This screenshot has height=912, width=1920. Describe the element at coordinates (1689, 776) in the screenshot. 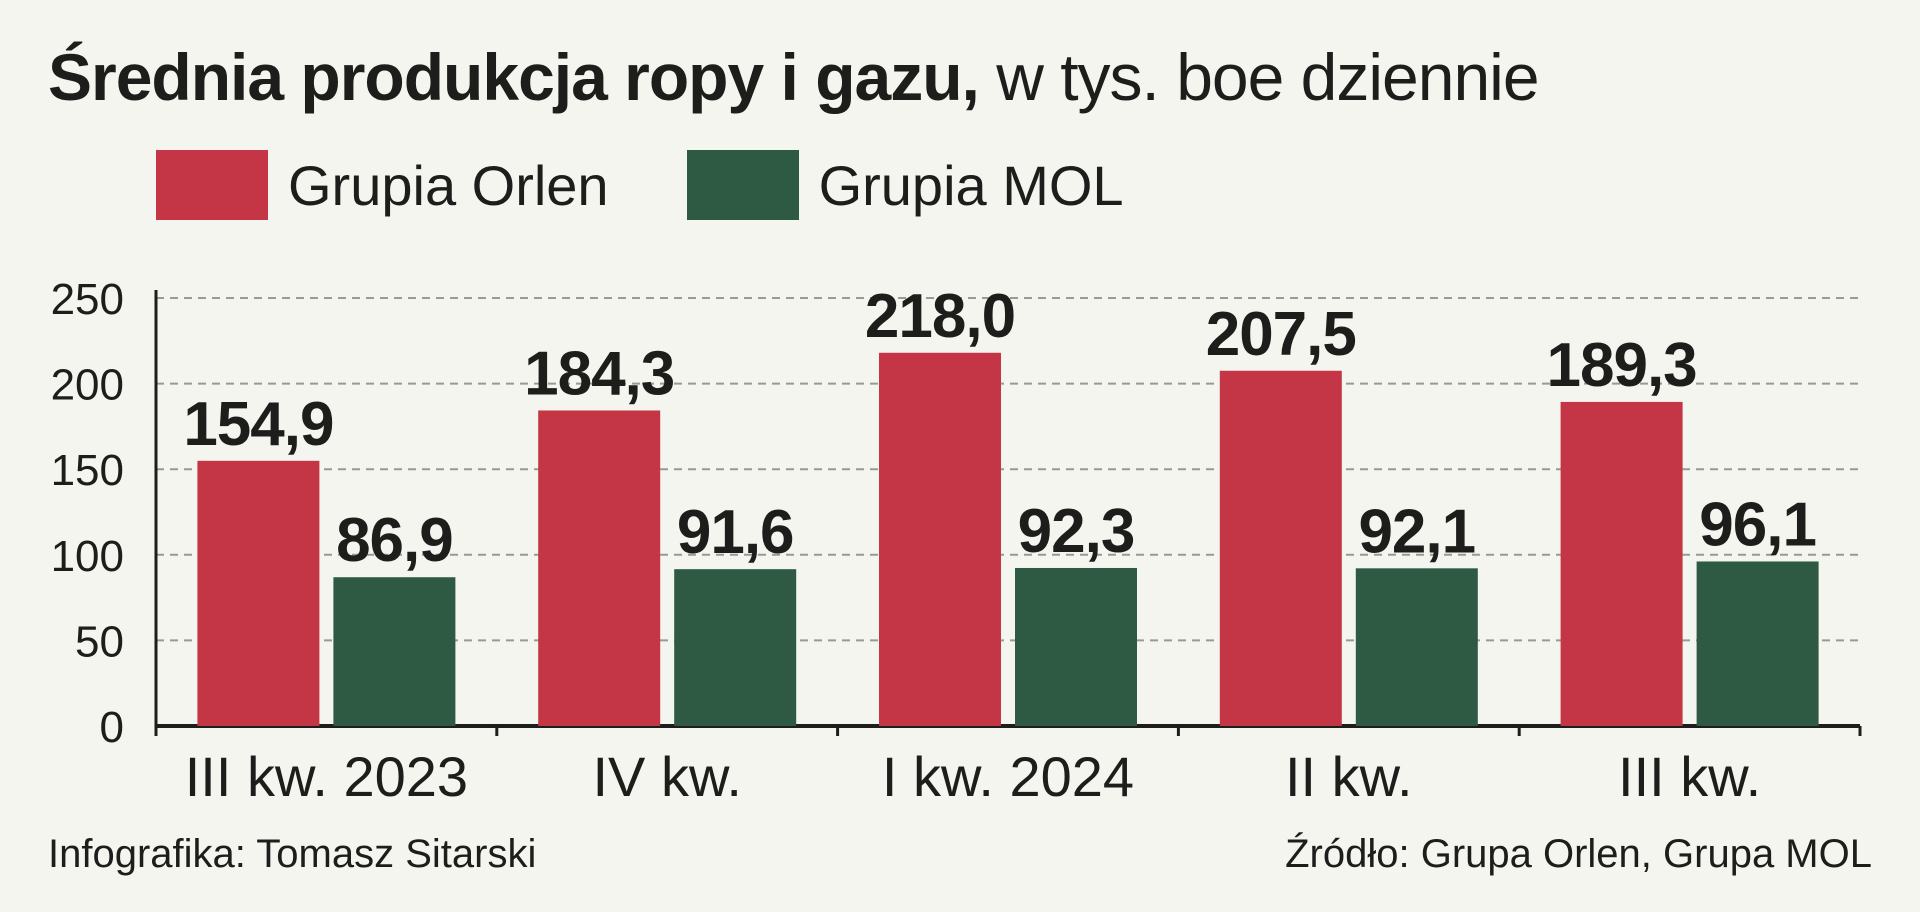

I see `x-category-label: III kw.` at that location.